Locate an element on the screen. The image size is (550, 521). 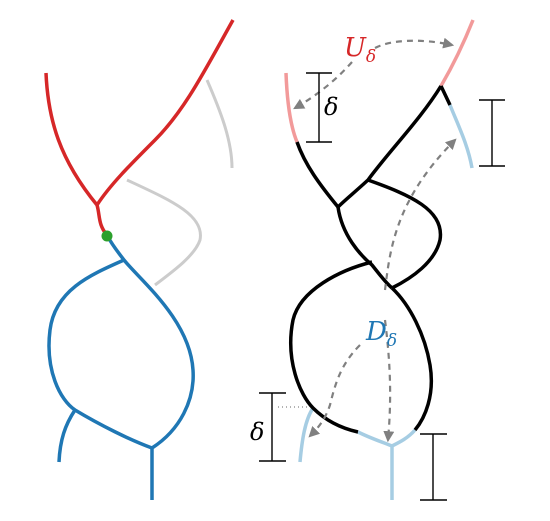
upper-set-label: Uδ is located at coordinates (360, 50).